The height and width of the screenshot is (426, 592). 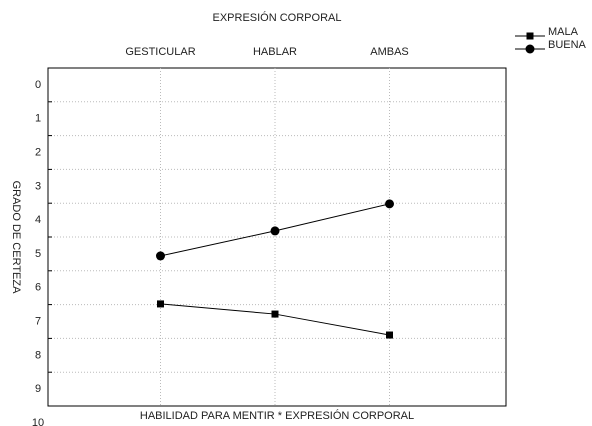 What do you see at coordinates (567, 45) in the screenshot?
I see `legend-label: BUENA` at bounding box center [567, 45].